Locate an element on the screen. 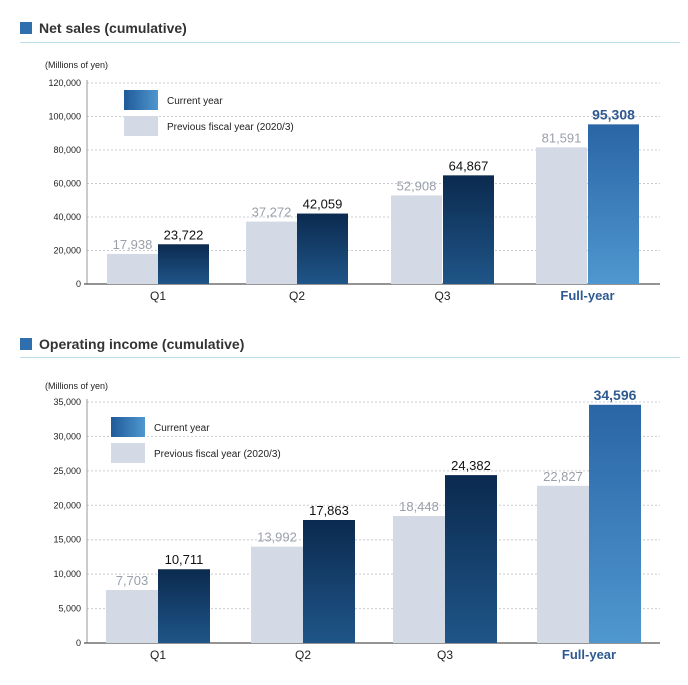 The image size is (688, 685). data-label-previous-year: 13,992 is located at coordinates (277, 537).